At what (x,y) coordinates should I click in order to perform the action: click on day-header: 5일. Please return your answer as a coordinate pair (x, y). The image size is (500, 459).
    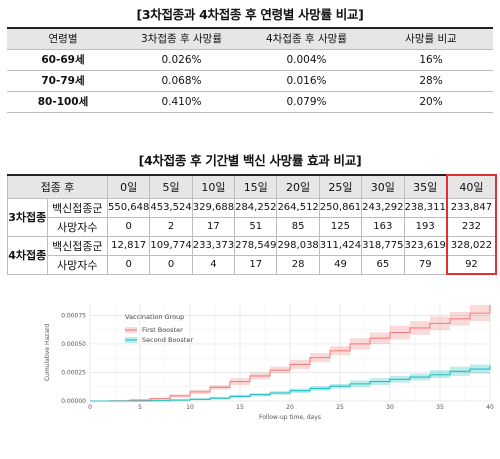
    Looking at the image, I should click on (171, 186).